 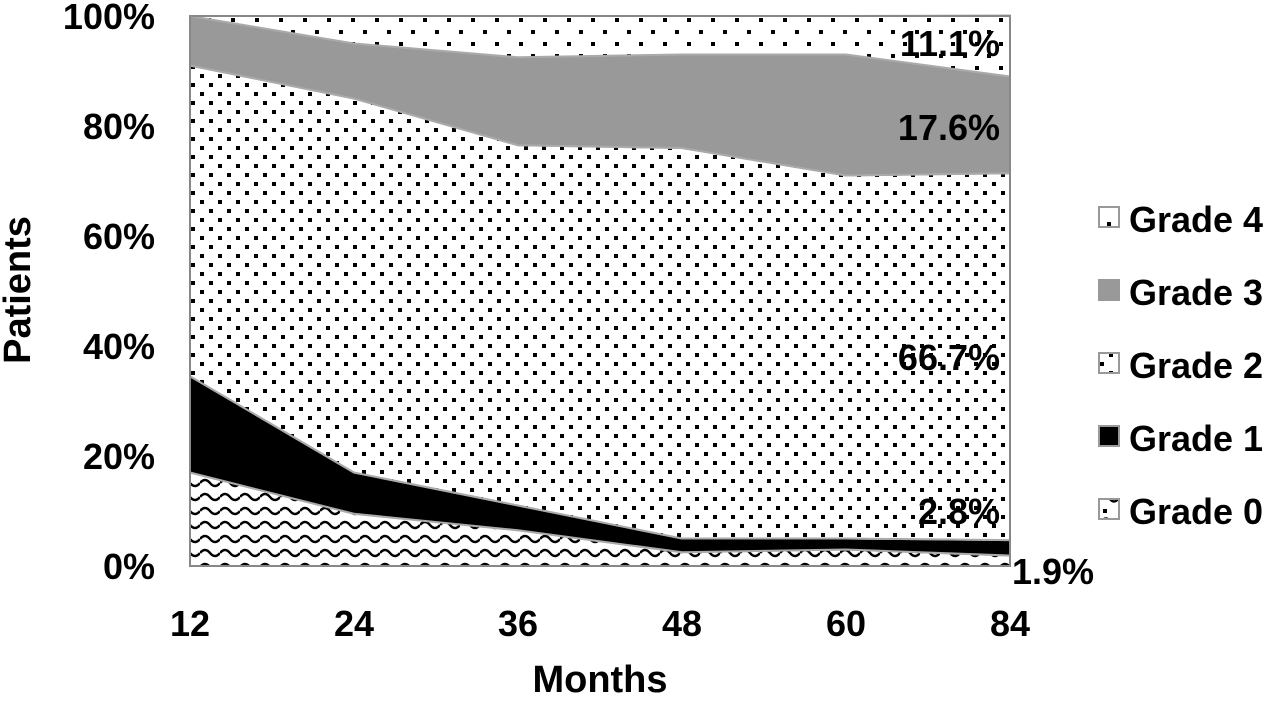 What do you see at coordinates (1196, 511) in the screenshot?
I see `legend-label-grade-0: Grade 0` at bounding box center [1196, 511].